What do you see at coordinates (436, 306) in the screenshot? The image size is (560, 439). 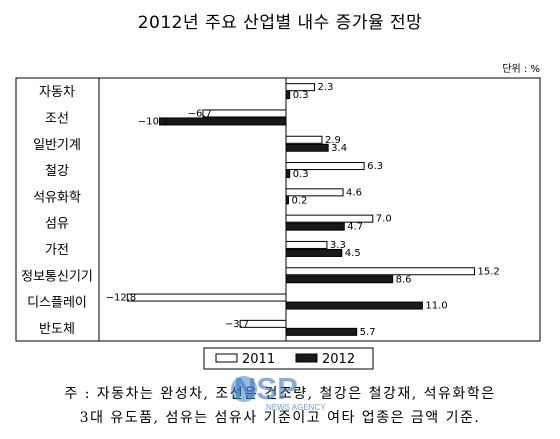 I see `value-label: 11.0` at bounding box center [436, 306].